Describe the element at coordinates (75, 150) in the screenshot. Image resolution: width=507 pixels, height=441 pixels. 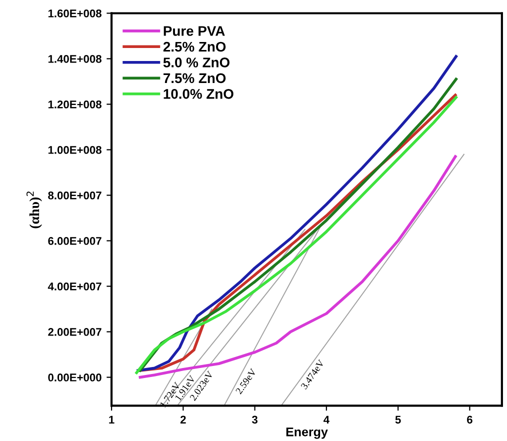
I see `y-tick-label: 1.00E+008` at that location.